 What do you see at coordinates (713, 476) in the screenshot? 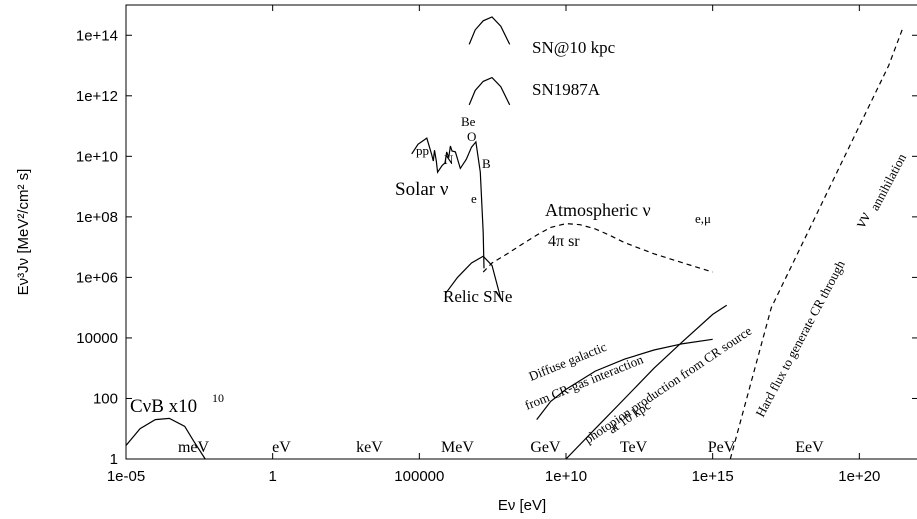
I see `x-tick-label-4: 1e+15` at bounding box center [713, 476].